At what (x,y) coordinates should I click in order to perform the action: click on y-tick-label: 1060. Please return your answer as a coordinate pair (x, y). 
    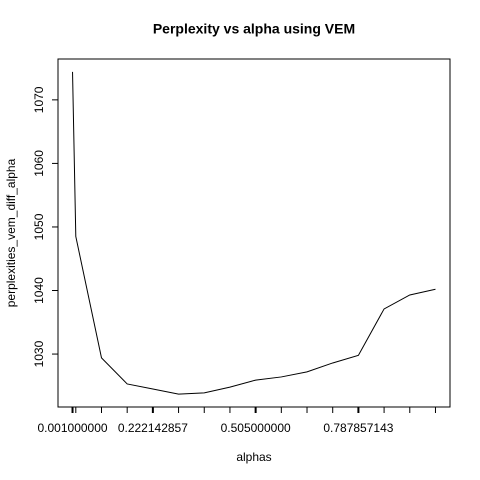
    Looking at the image, I should click on (39, 163).